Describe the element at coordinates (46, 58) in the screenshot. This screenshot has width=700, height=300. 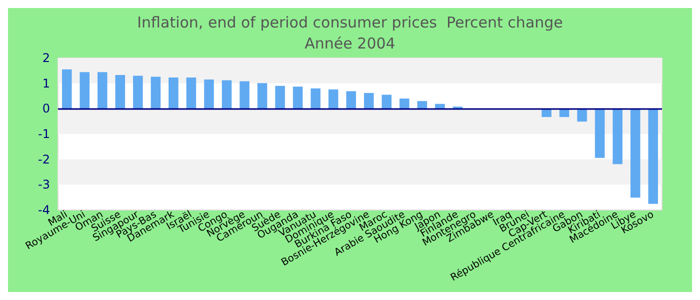
I see `y-tick-label: 2` at that location.